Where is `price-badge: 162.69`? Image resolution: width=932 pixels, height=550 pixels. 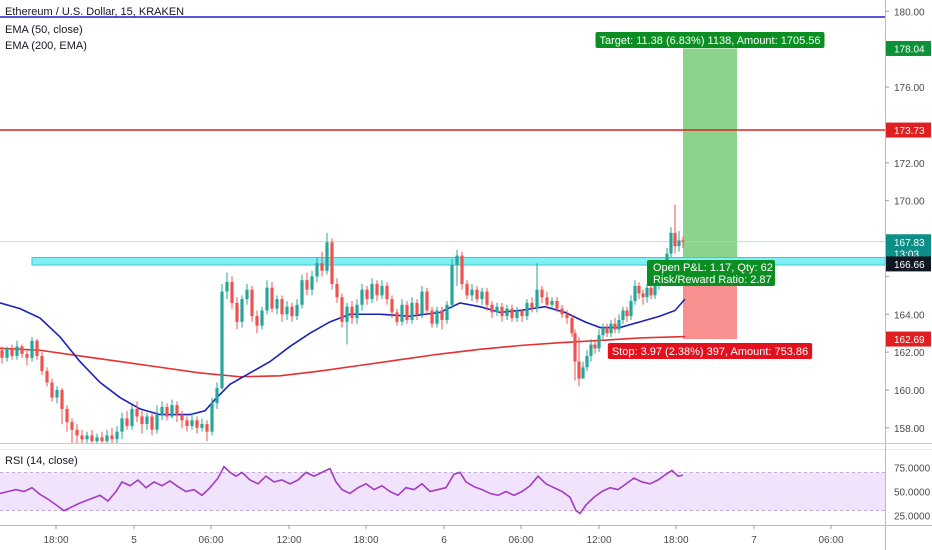
price-badge: 162.69 is located at coordinates (908, 339).